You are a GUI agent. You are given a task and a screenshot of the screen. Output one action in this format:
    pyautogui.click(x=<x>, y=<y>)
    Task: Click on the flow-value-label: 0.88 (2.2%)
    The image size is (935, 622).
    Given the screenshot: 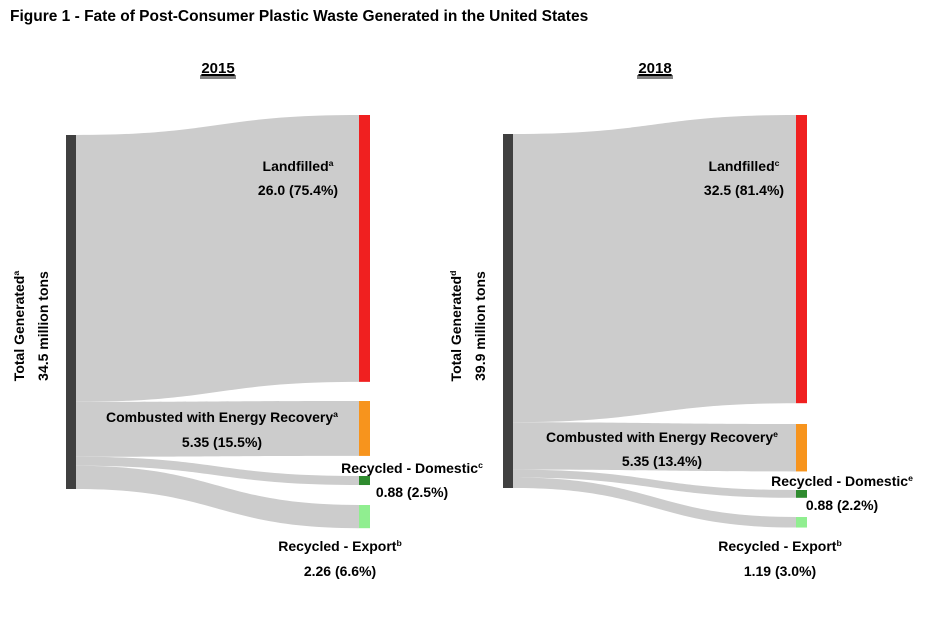 What is the action you would take?
    pyautogui.click(x=842, y=505)
    